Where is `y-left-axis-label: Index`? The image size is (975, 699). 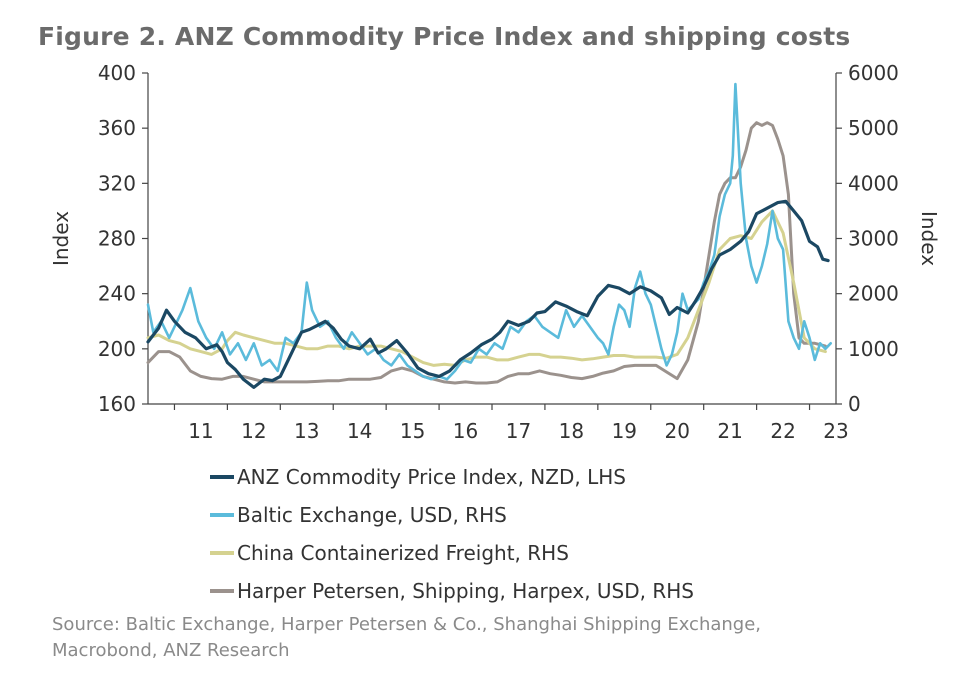
y-left-axis-label: Index is located at coordinates (61, 238).